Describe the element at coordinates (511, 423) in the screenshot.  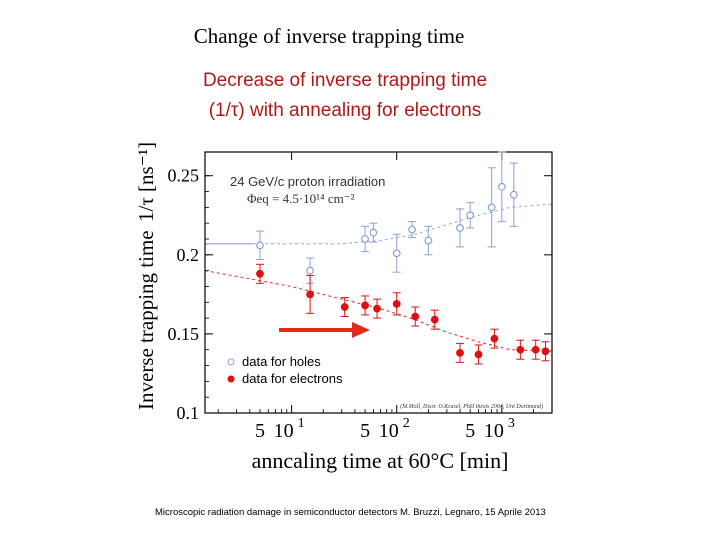
I see `x-tick-label-exponent: 3` at that location.